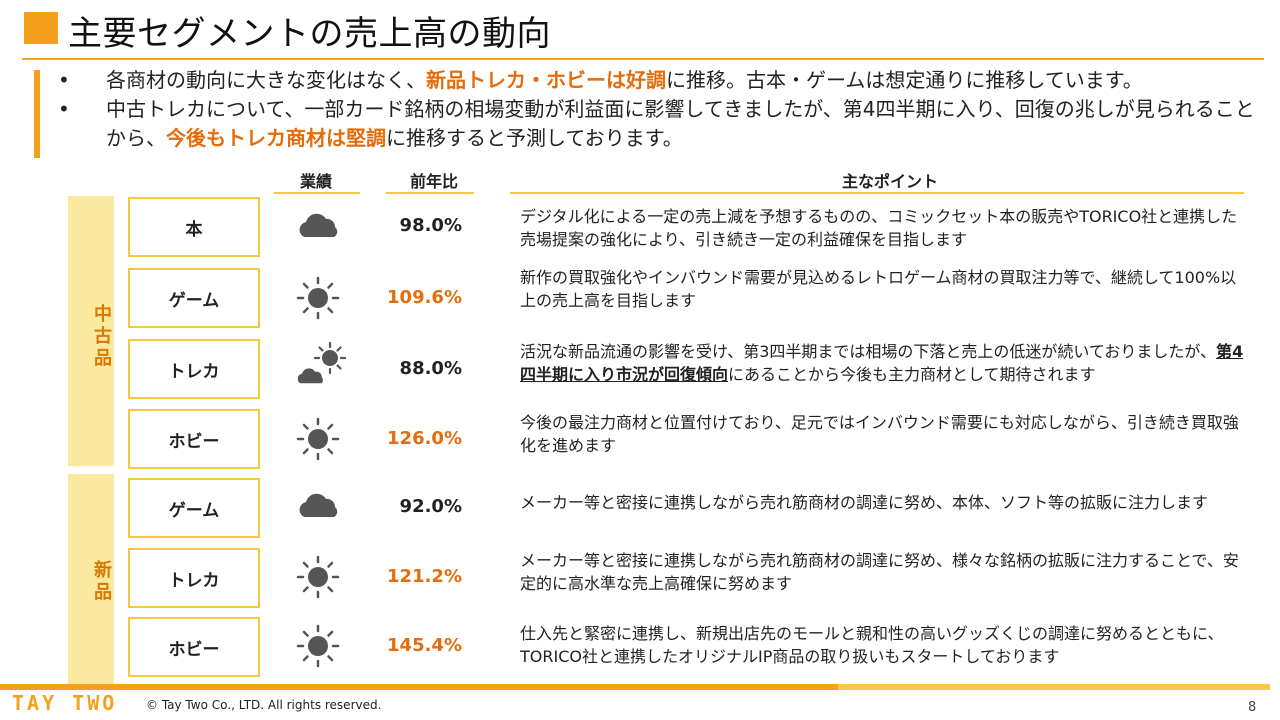  Describe the element at coordinates (877, 193) in the screenshot. I see `header-points-underline` at that location.